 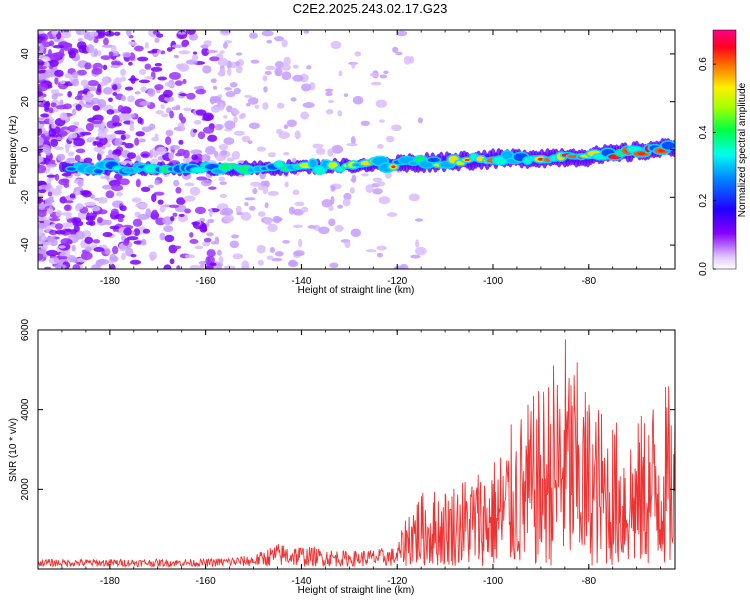 I want to click on y-tick-label: 40, so click(x=25, y=54).